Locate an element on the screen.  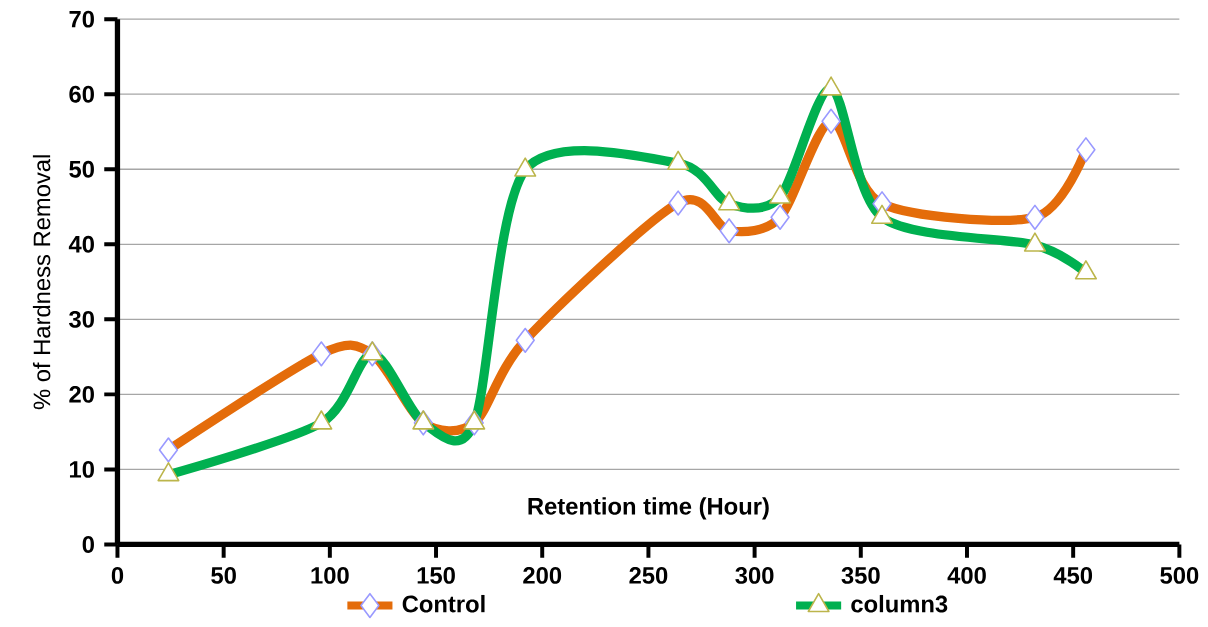
x-tick-label: 250 is located at coordinates (648, 575).